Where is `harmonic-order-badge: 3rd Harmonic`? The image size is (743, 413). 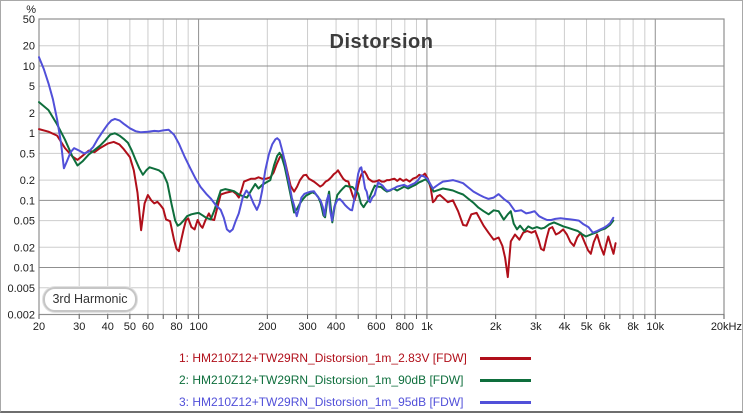
harmonic-order-badge: 3rd Harmonic is located at coordinates (90, 299).